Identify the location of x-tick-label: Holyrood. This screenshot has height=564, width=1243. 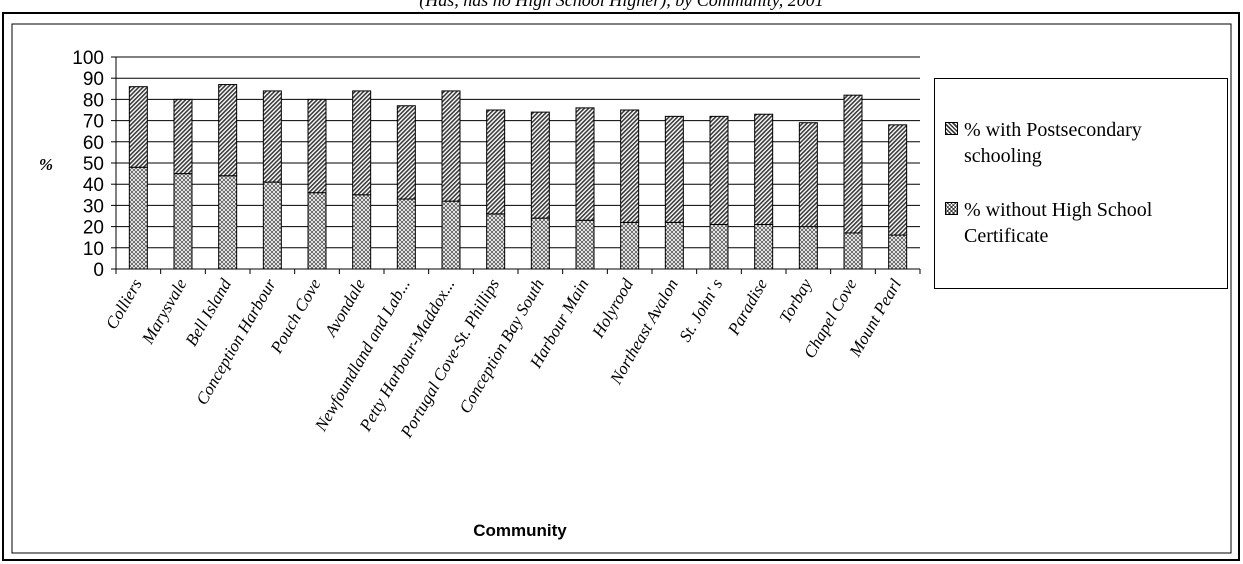
(612, 308).